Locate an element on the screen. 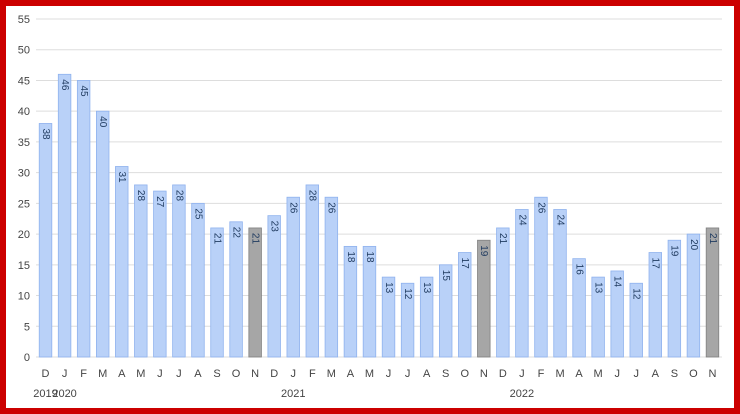 Image resolution: width=740 pixels, height=414 pixels. data-label: 38 is located at coordinates (45, 134).